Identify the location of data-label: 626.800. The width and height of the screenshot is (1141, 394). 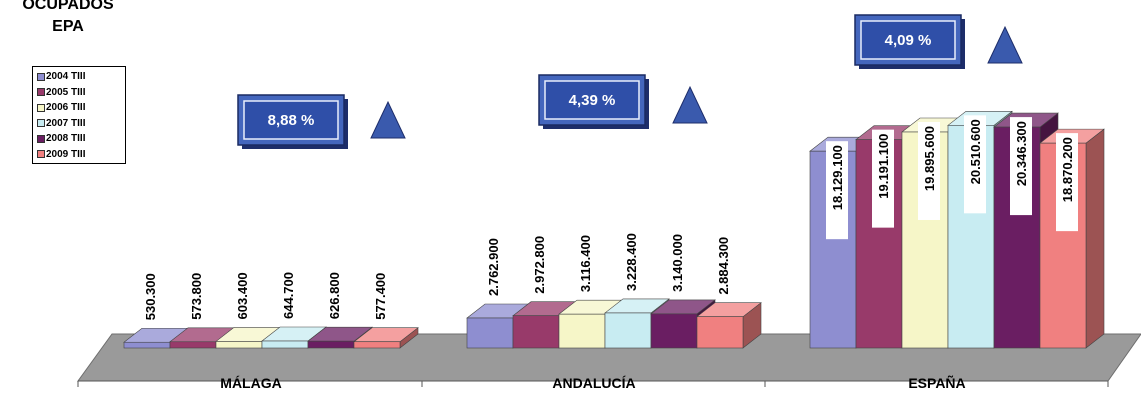
(334, 295).